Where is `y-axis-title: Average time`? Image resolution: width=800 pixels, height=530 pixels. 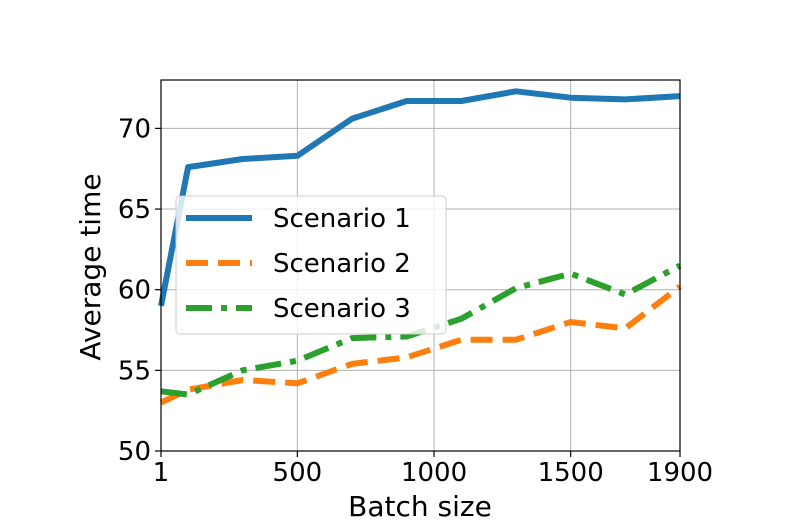
y-axis-title: Average time is located at coordinates (90, 266).